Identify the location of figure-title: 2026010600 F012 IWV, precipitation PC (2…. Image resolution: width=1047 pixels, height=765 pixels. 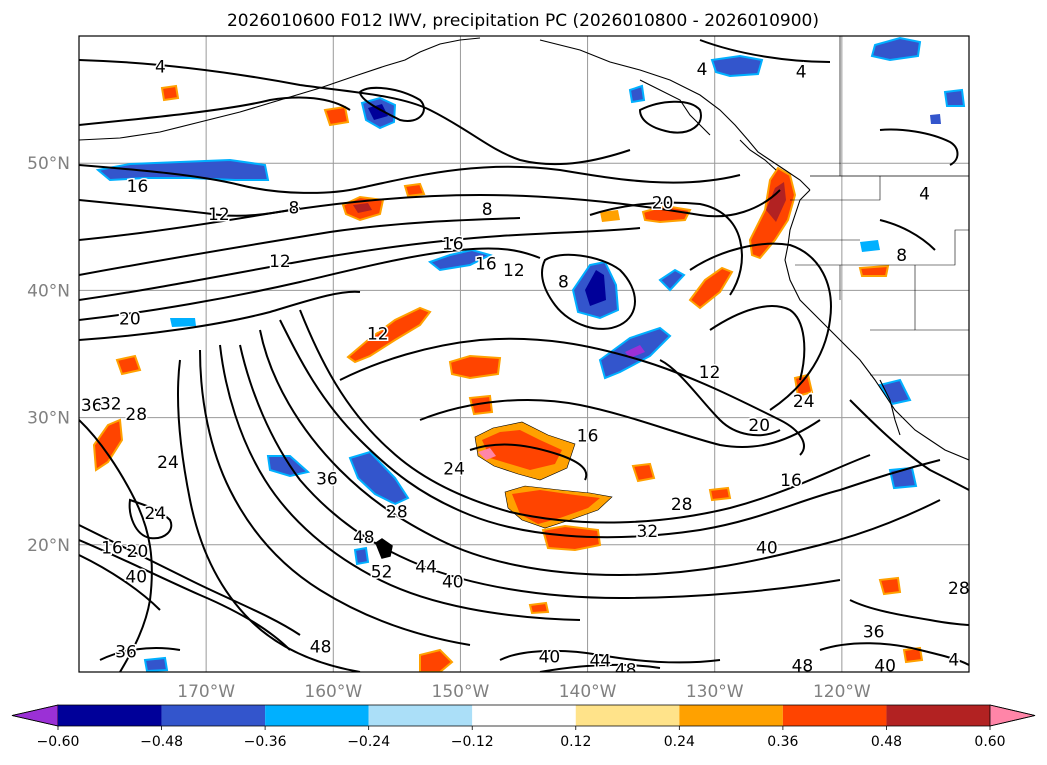
(523, 21).